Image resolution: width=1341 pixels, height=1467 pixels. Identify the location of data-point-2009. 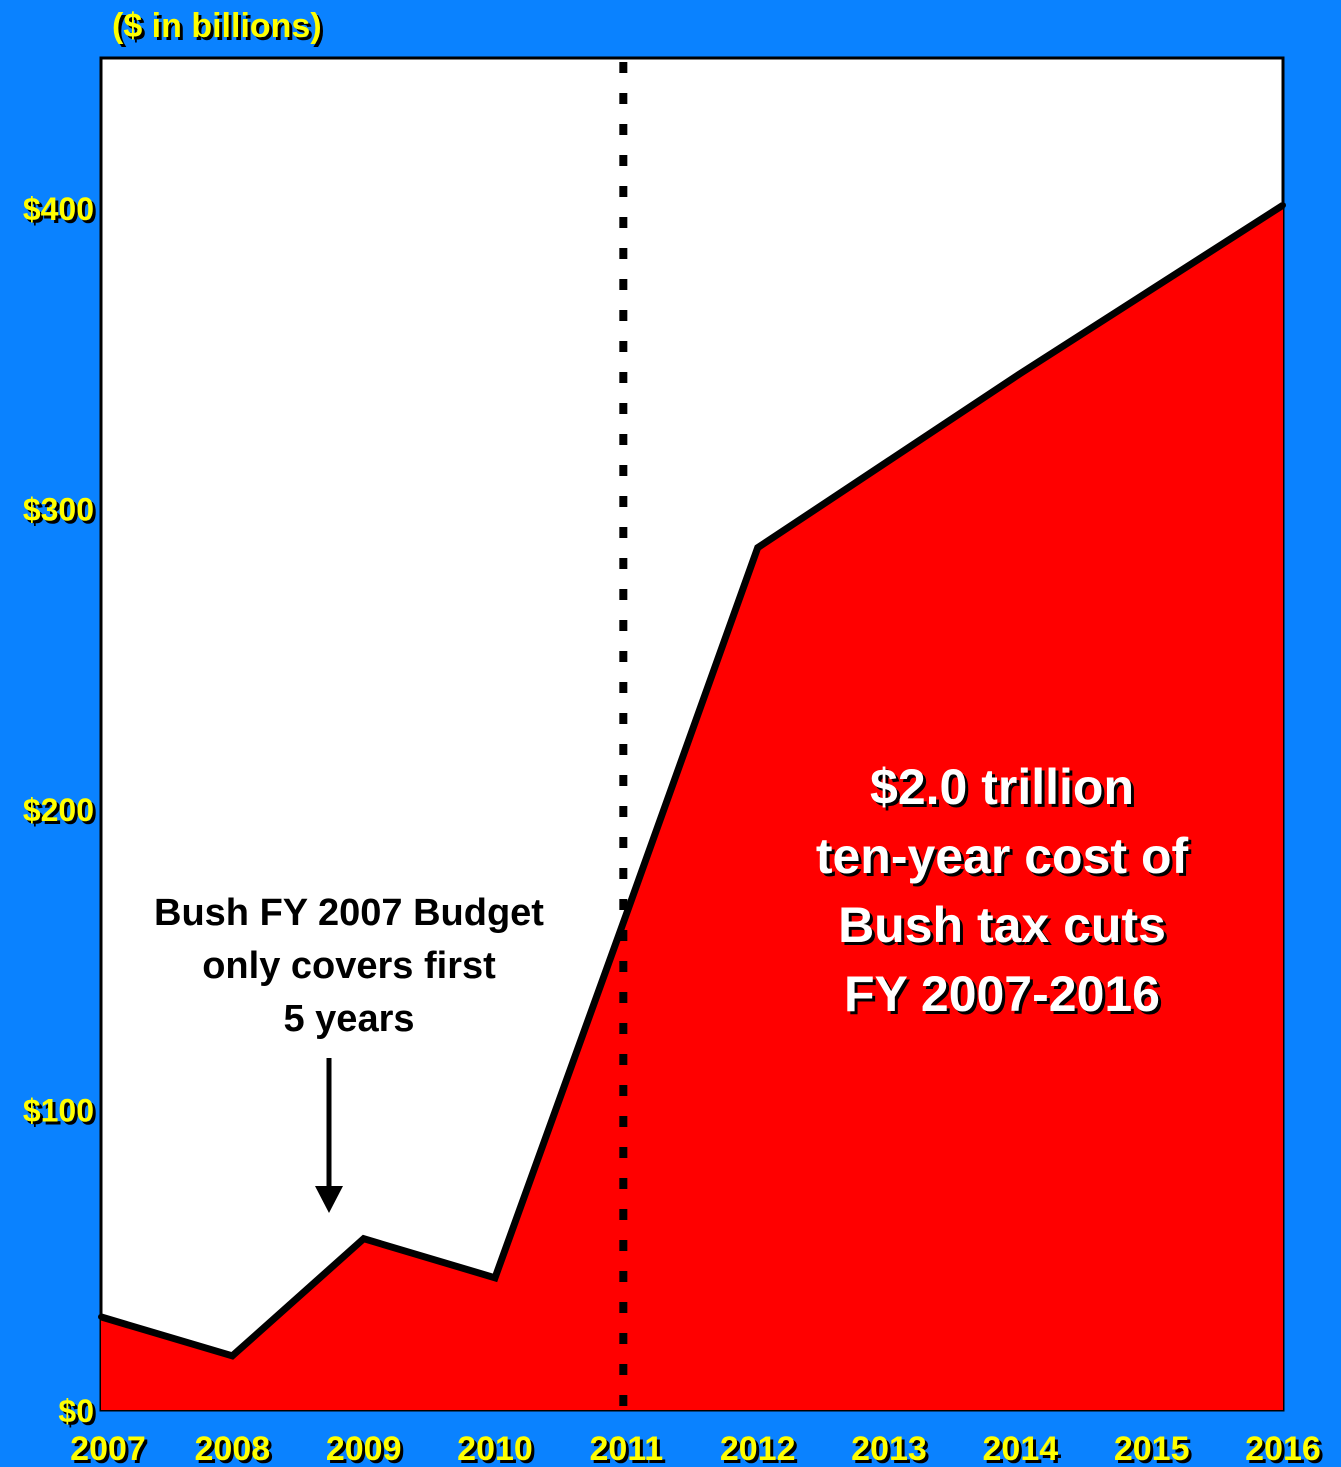
(363, 1238).